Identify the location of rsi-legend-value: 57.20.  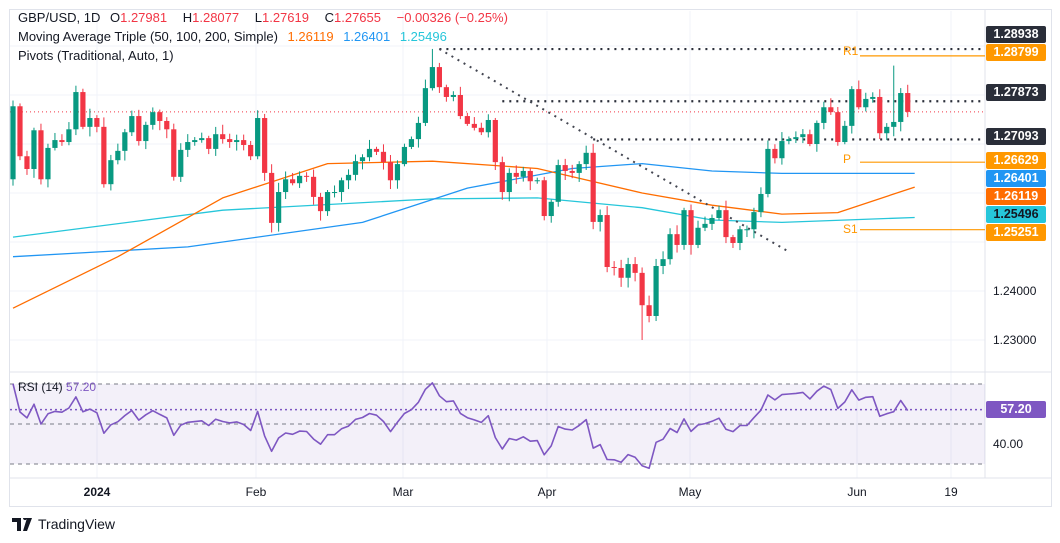
(81, 387).